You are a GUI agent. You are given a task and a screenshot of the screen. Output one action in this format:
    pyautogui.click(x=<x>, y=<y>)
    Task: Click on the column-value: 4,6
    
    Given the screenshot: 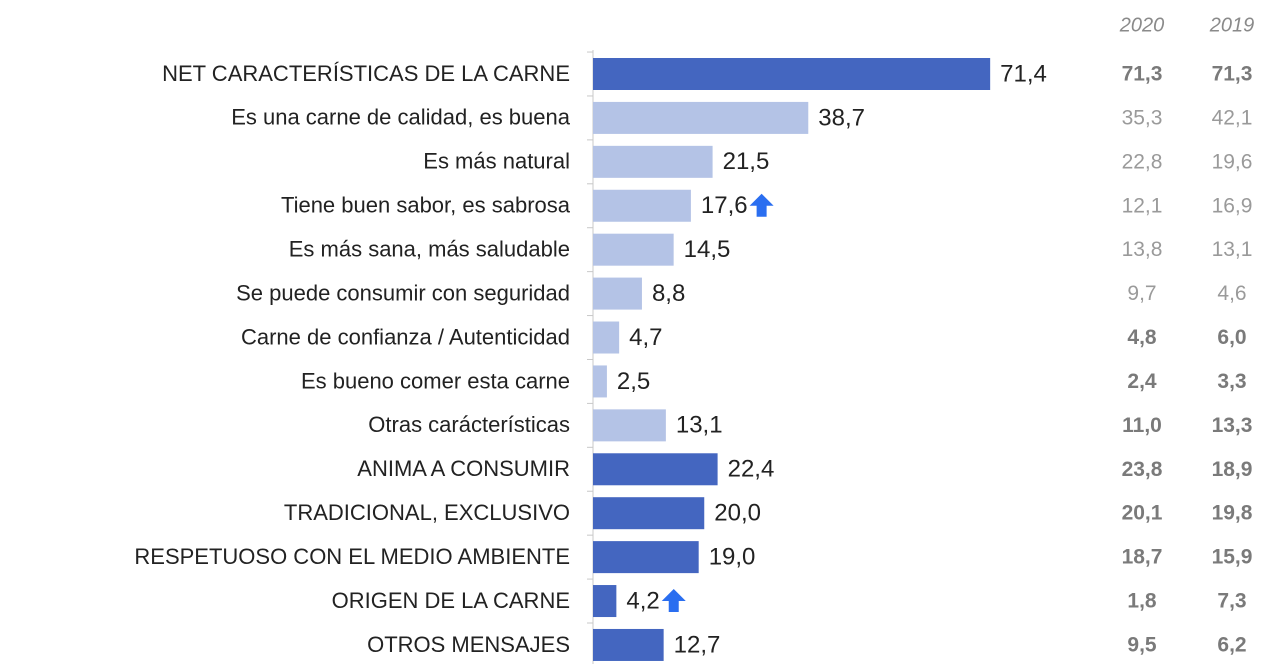 What is the action you would take?
    pyautogui.click(x=1231, y=293)
    